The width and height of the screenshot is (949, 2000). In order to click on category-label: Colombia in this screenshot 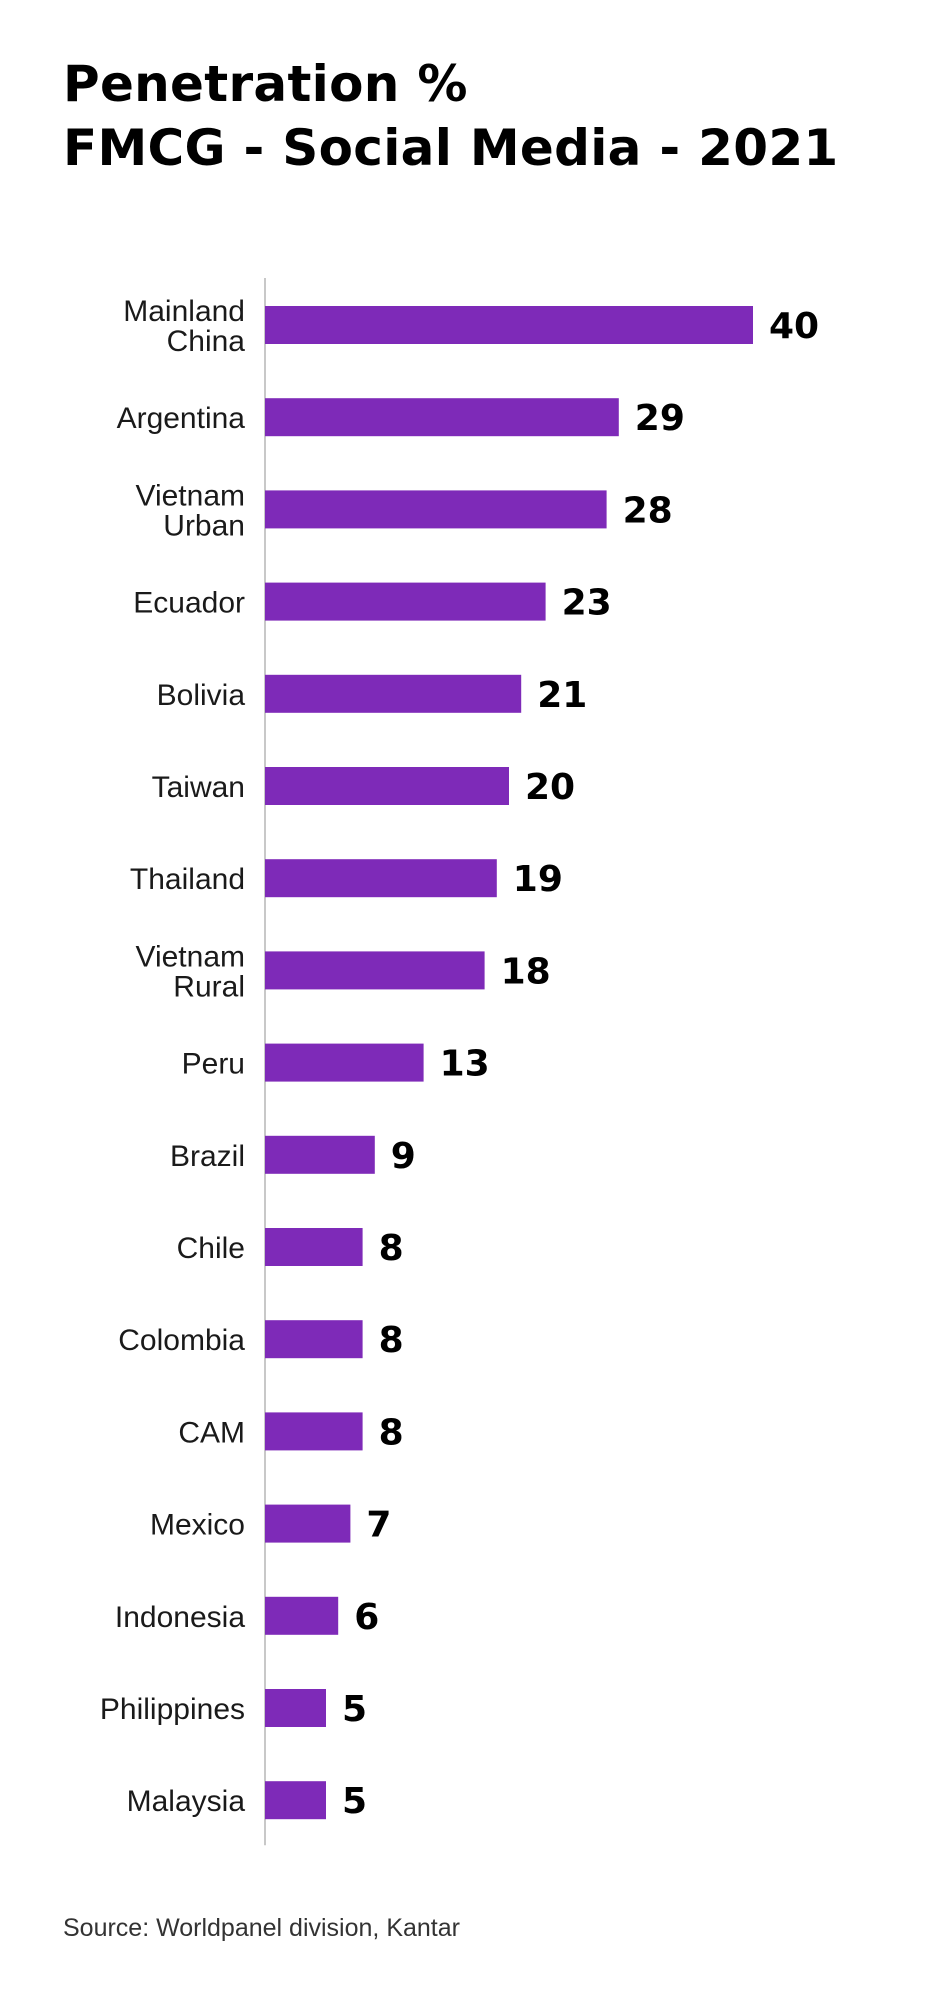, I will do `click(181, 1340)`.